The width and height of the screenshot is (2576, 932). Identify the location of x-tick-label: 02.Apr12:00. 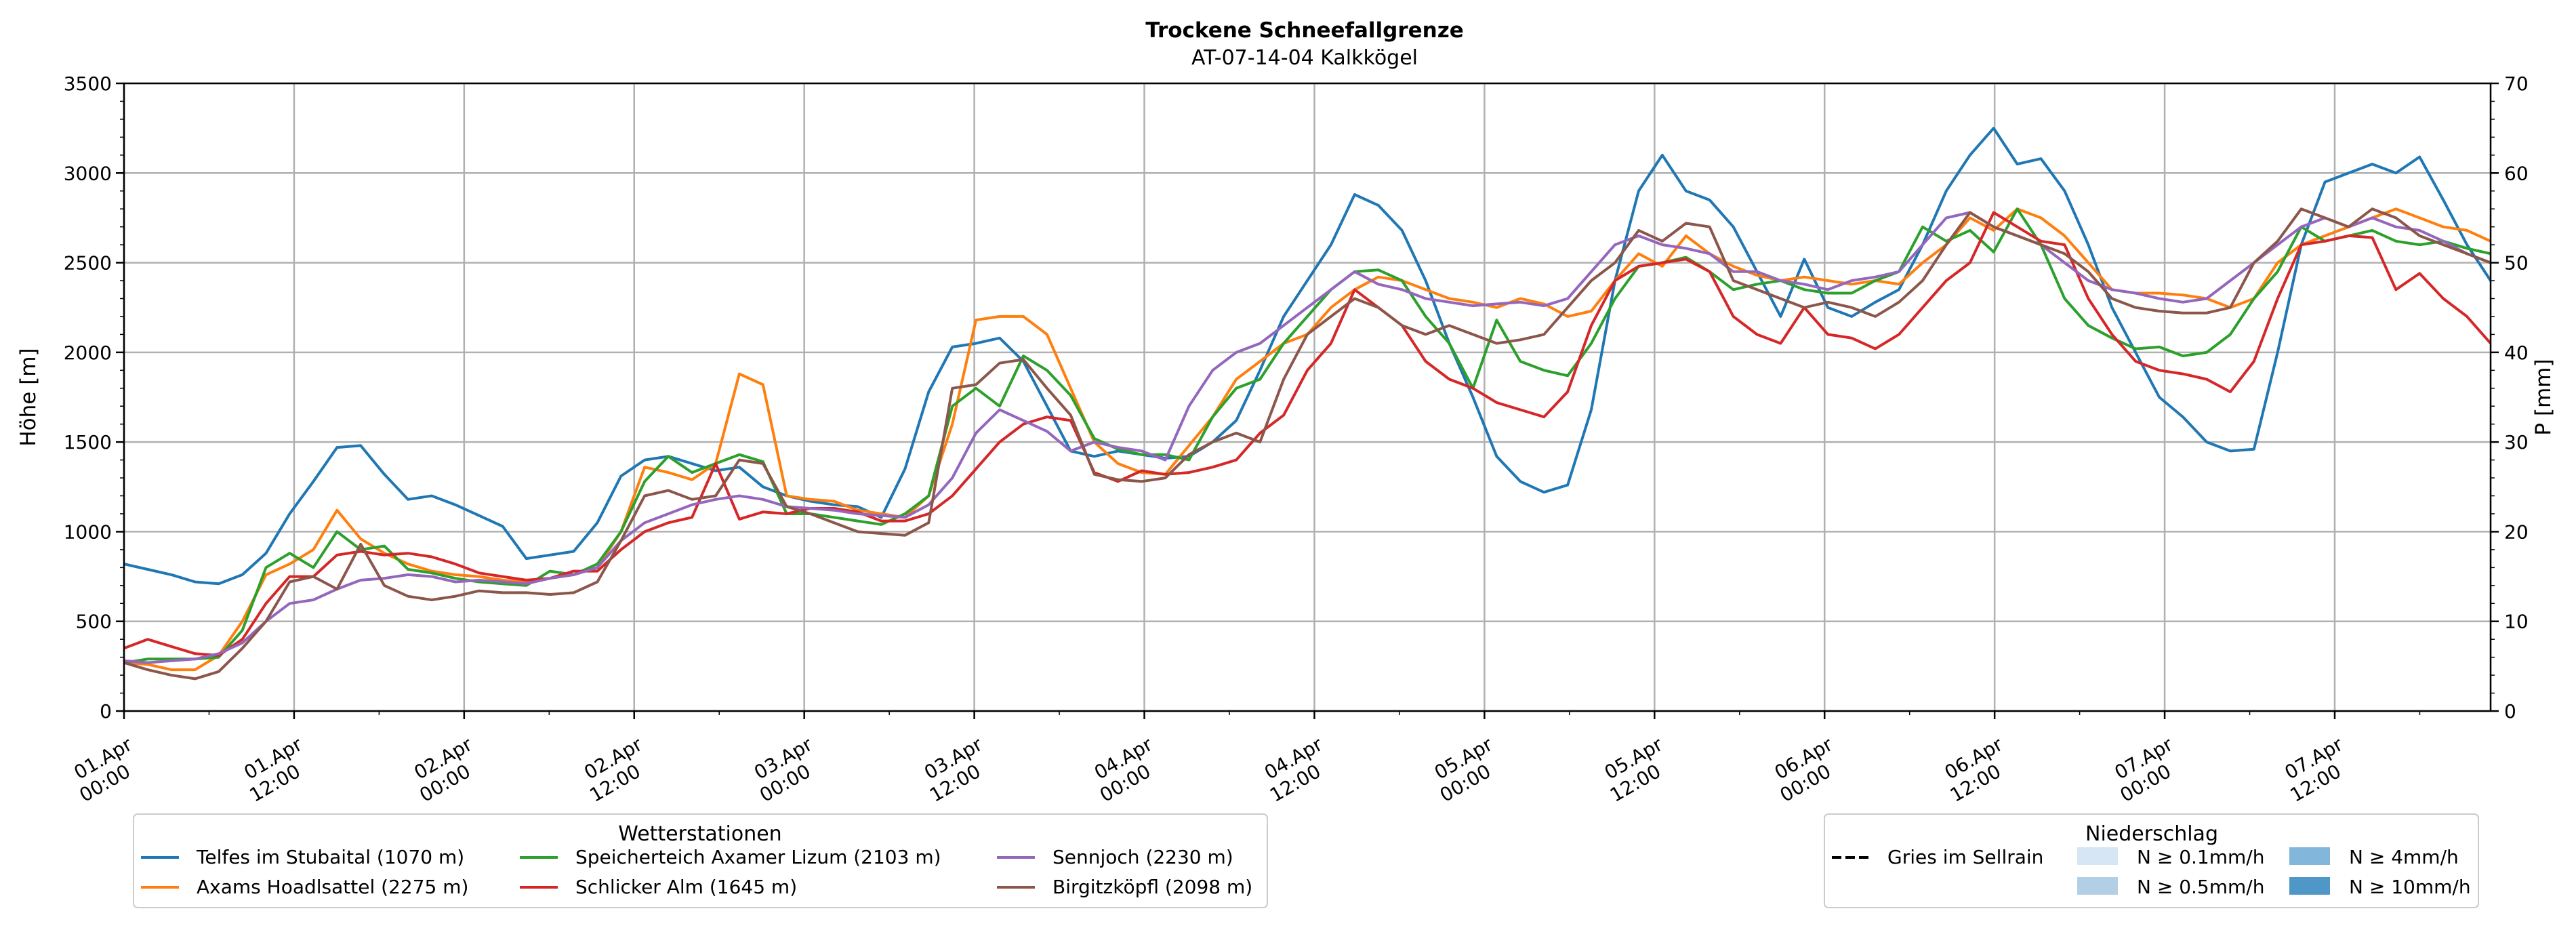
(616, 770).